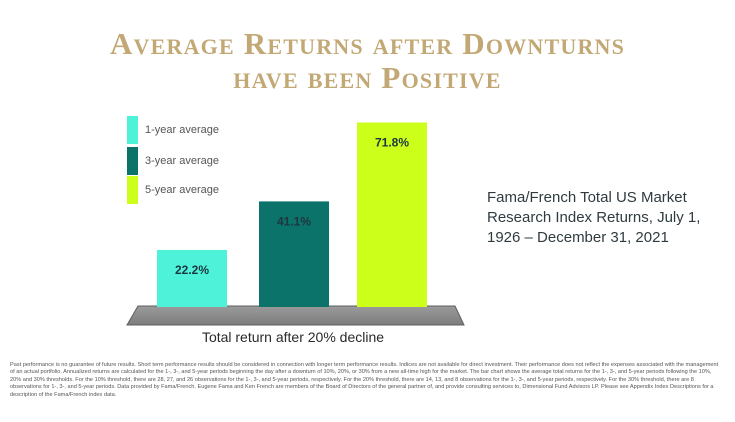  Describe the element at coordinates (294, 221) in the screenshot. I see `bar-value-label-2: 41.1%` at that location.